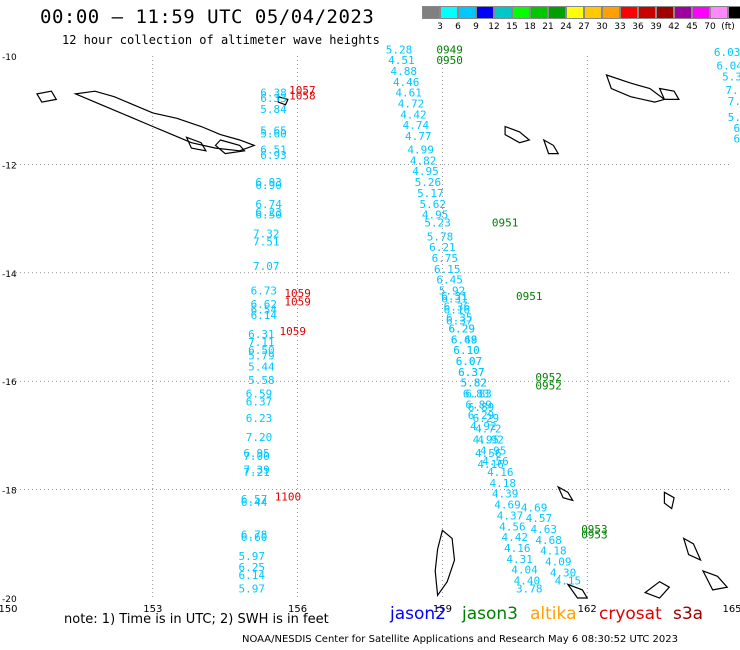 This screenshot has width=740, height=650. Describe the element at coordinates (449, 49) in the screenshot. I see `wave-height-label: 0949` at that location.